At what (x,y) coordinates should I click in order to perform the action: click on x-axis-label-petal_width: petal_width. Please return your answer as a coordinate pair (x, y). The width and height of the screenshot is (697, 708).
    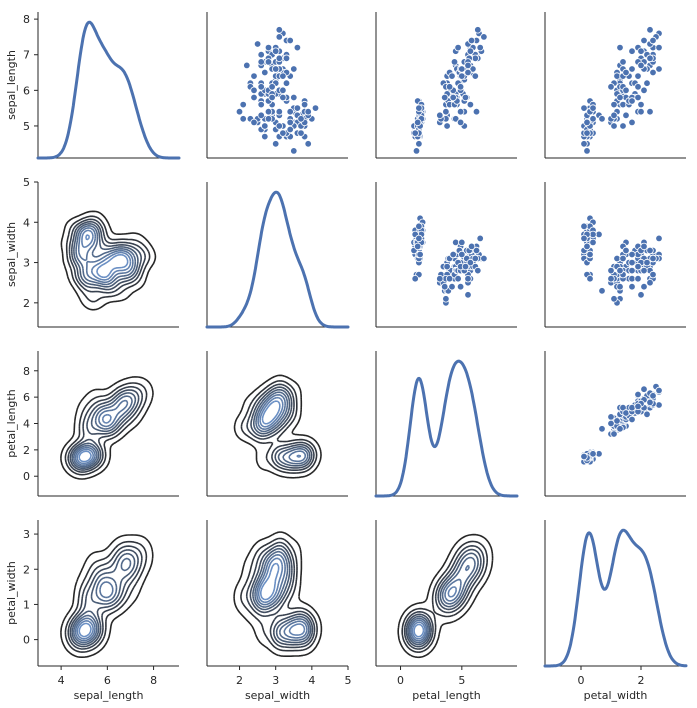
    Looking at the image, I should click on (616, 695).